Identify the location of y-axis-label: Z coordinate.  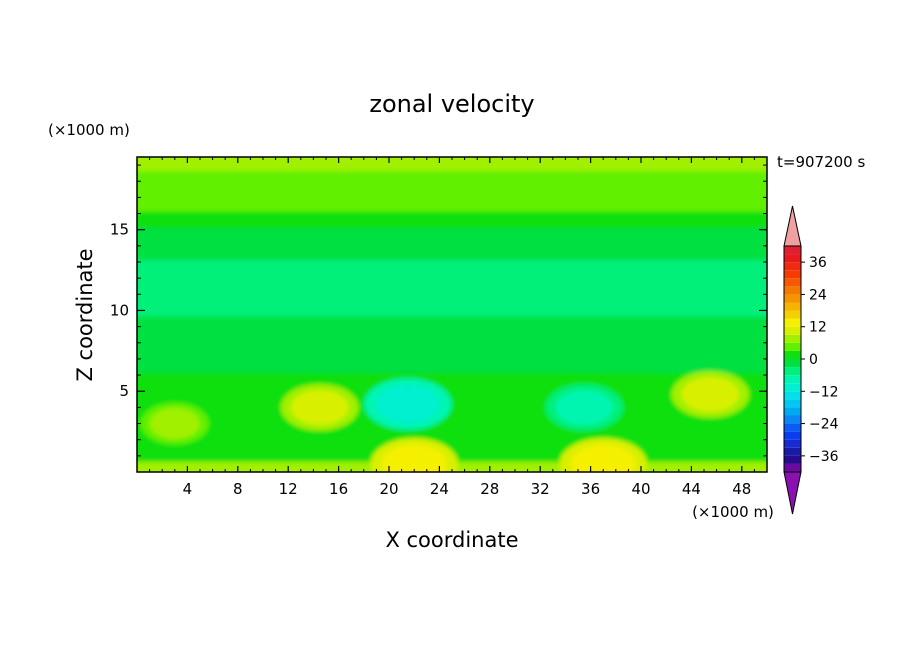
(85, 314).